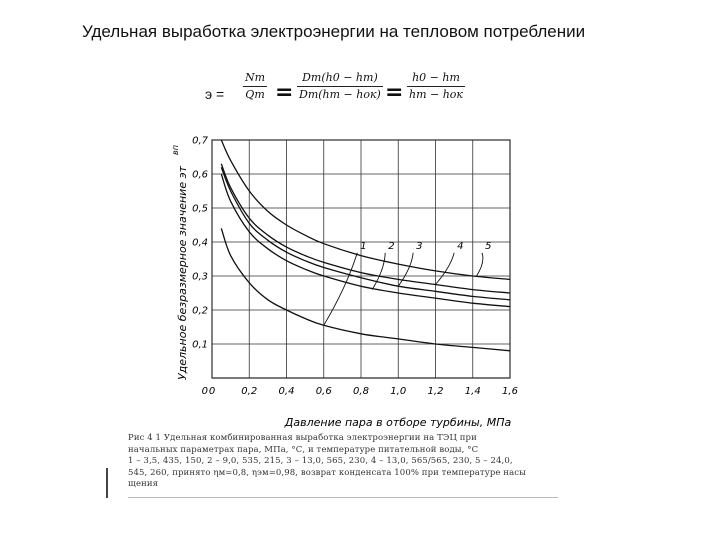  What do you see at coordinates (200, 141) in the screenshot?
I see `y-tick-label: 0,7` at bounding box center [200, 141].